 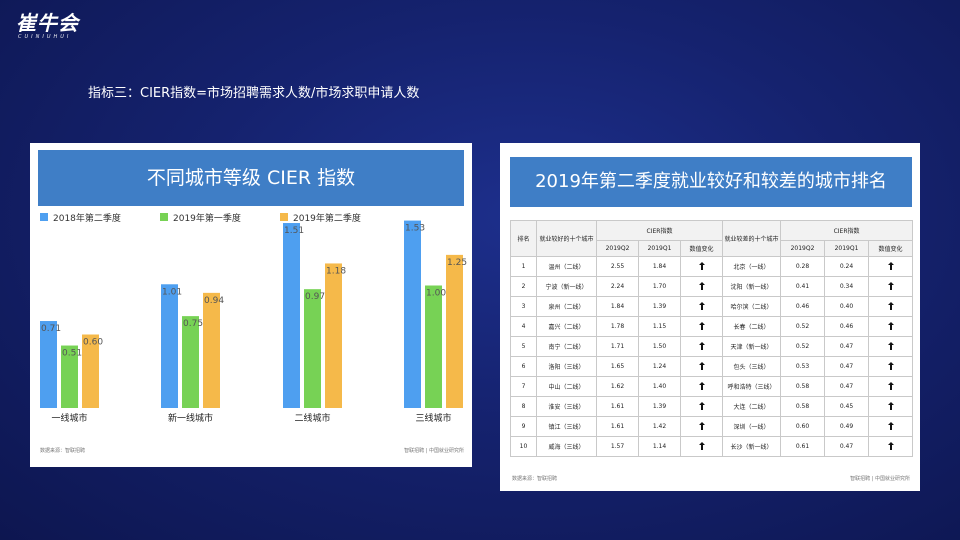 What do you see at coordinates (847, 230) in the screenshot?
I see `header-cier-bad: CIER指数` at bounding box center [847, 230].